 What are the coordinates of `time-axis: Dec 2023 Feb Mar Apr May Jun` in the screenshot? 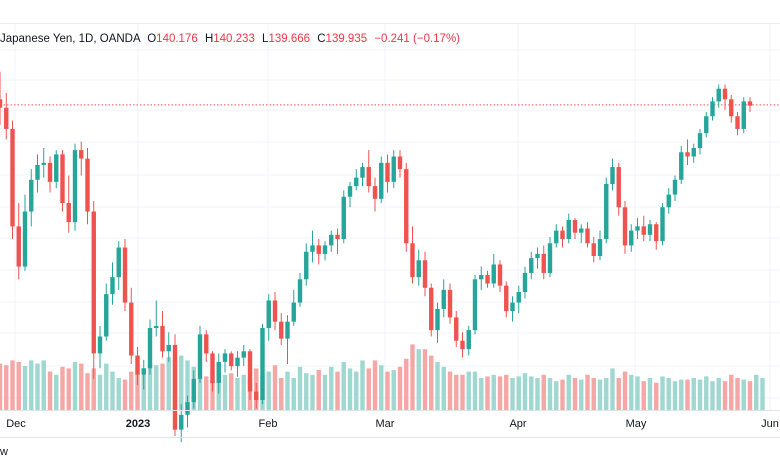 It's located at (392, 424).